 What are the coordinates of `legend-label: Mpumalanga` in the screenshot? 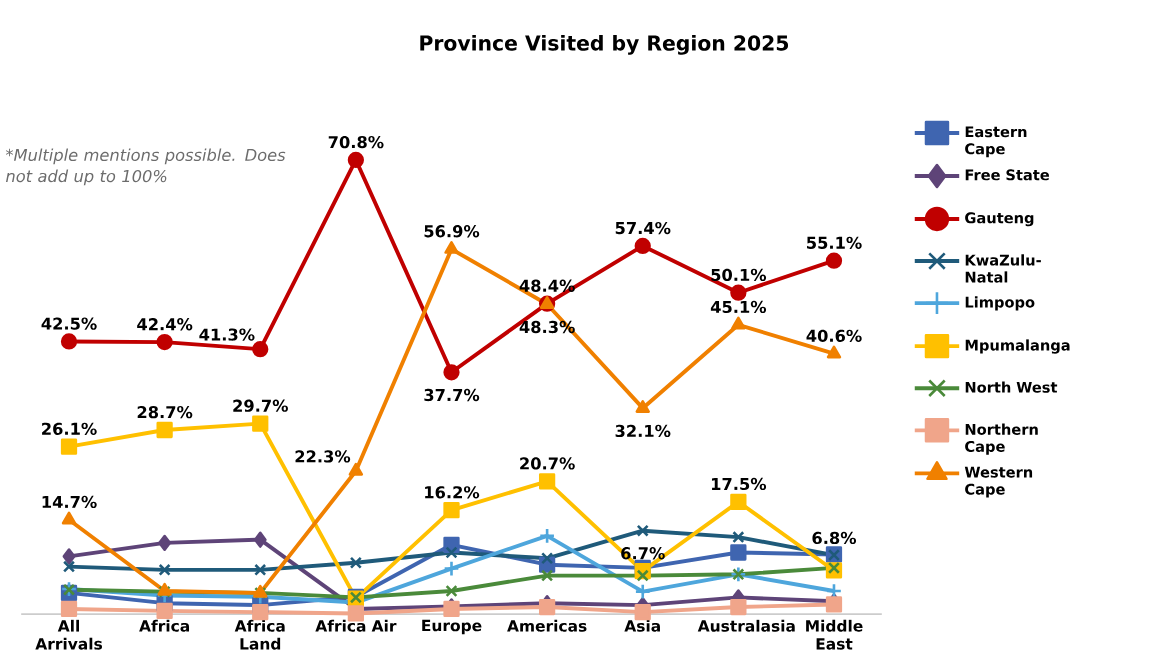 It's located at (1017, 346).